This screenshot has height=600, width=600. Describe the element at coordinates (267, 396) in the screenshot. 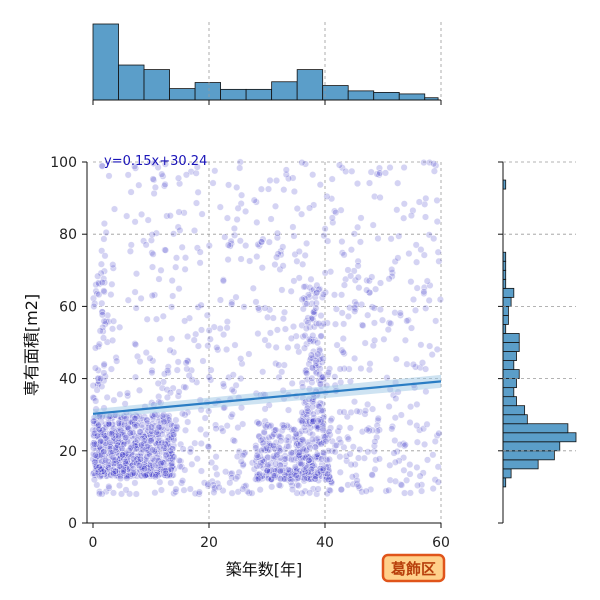

I see `regression-line-group` at that location.